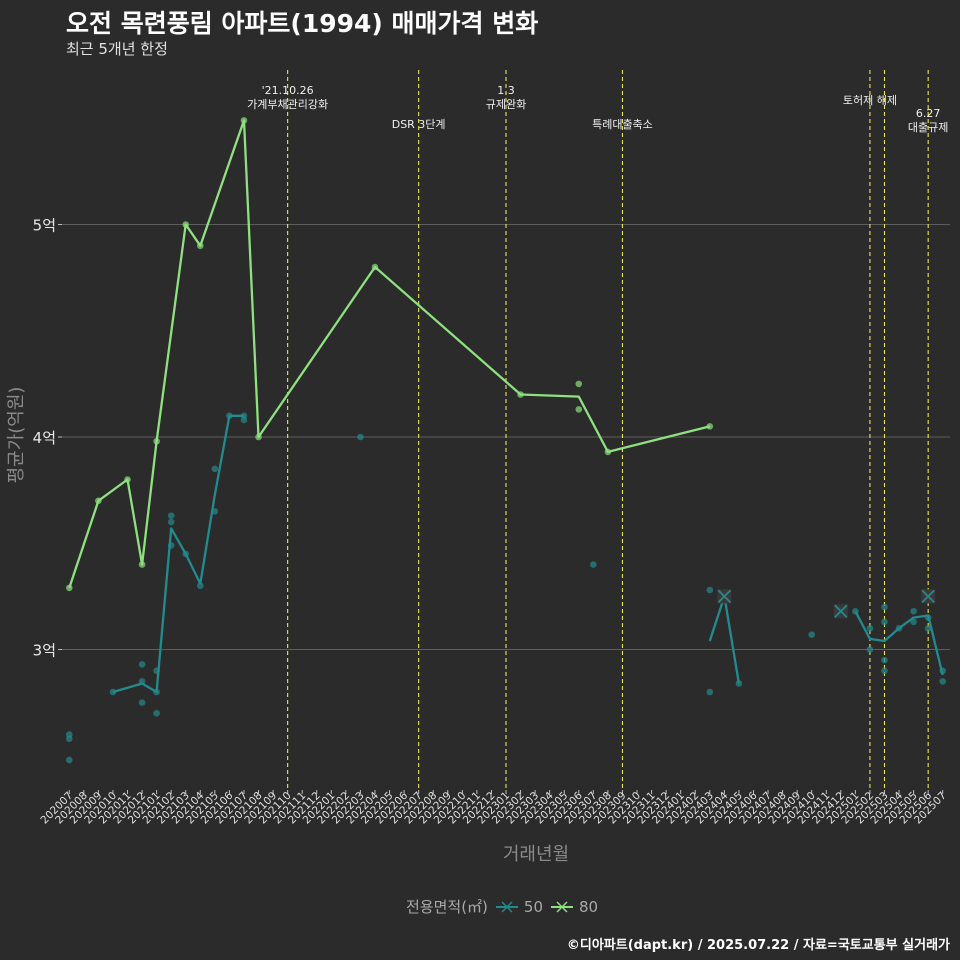 The width and height of the screenshot is (960, 960). What do you see at coordinates (287, 104) in the screenshot?
I see `event-label: 가계부채관리강화` at bounding box center [287, 104].